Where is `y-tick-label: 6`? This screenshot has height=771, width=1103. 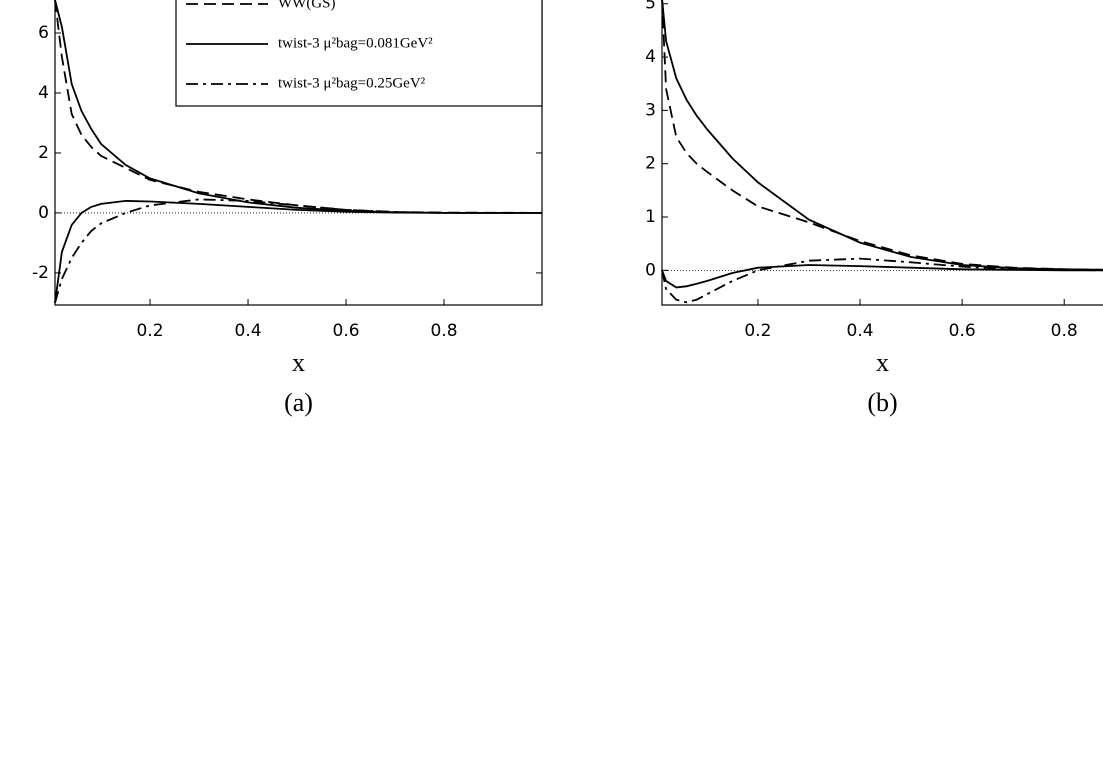
y-tick-label: 6 is located at coordinates (43, 33).